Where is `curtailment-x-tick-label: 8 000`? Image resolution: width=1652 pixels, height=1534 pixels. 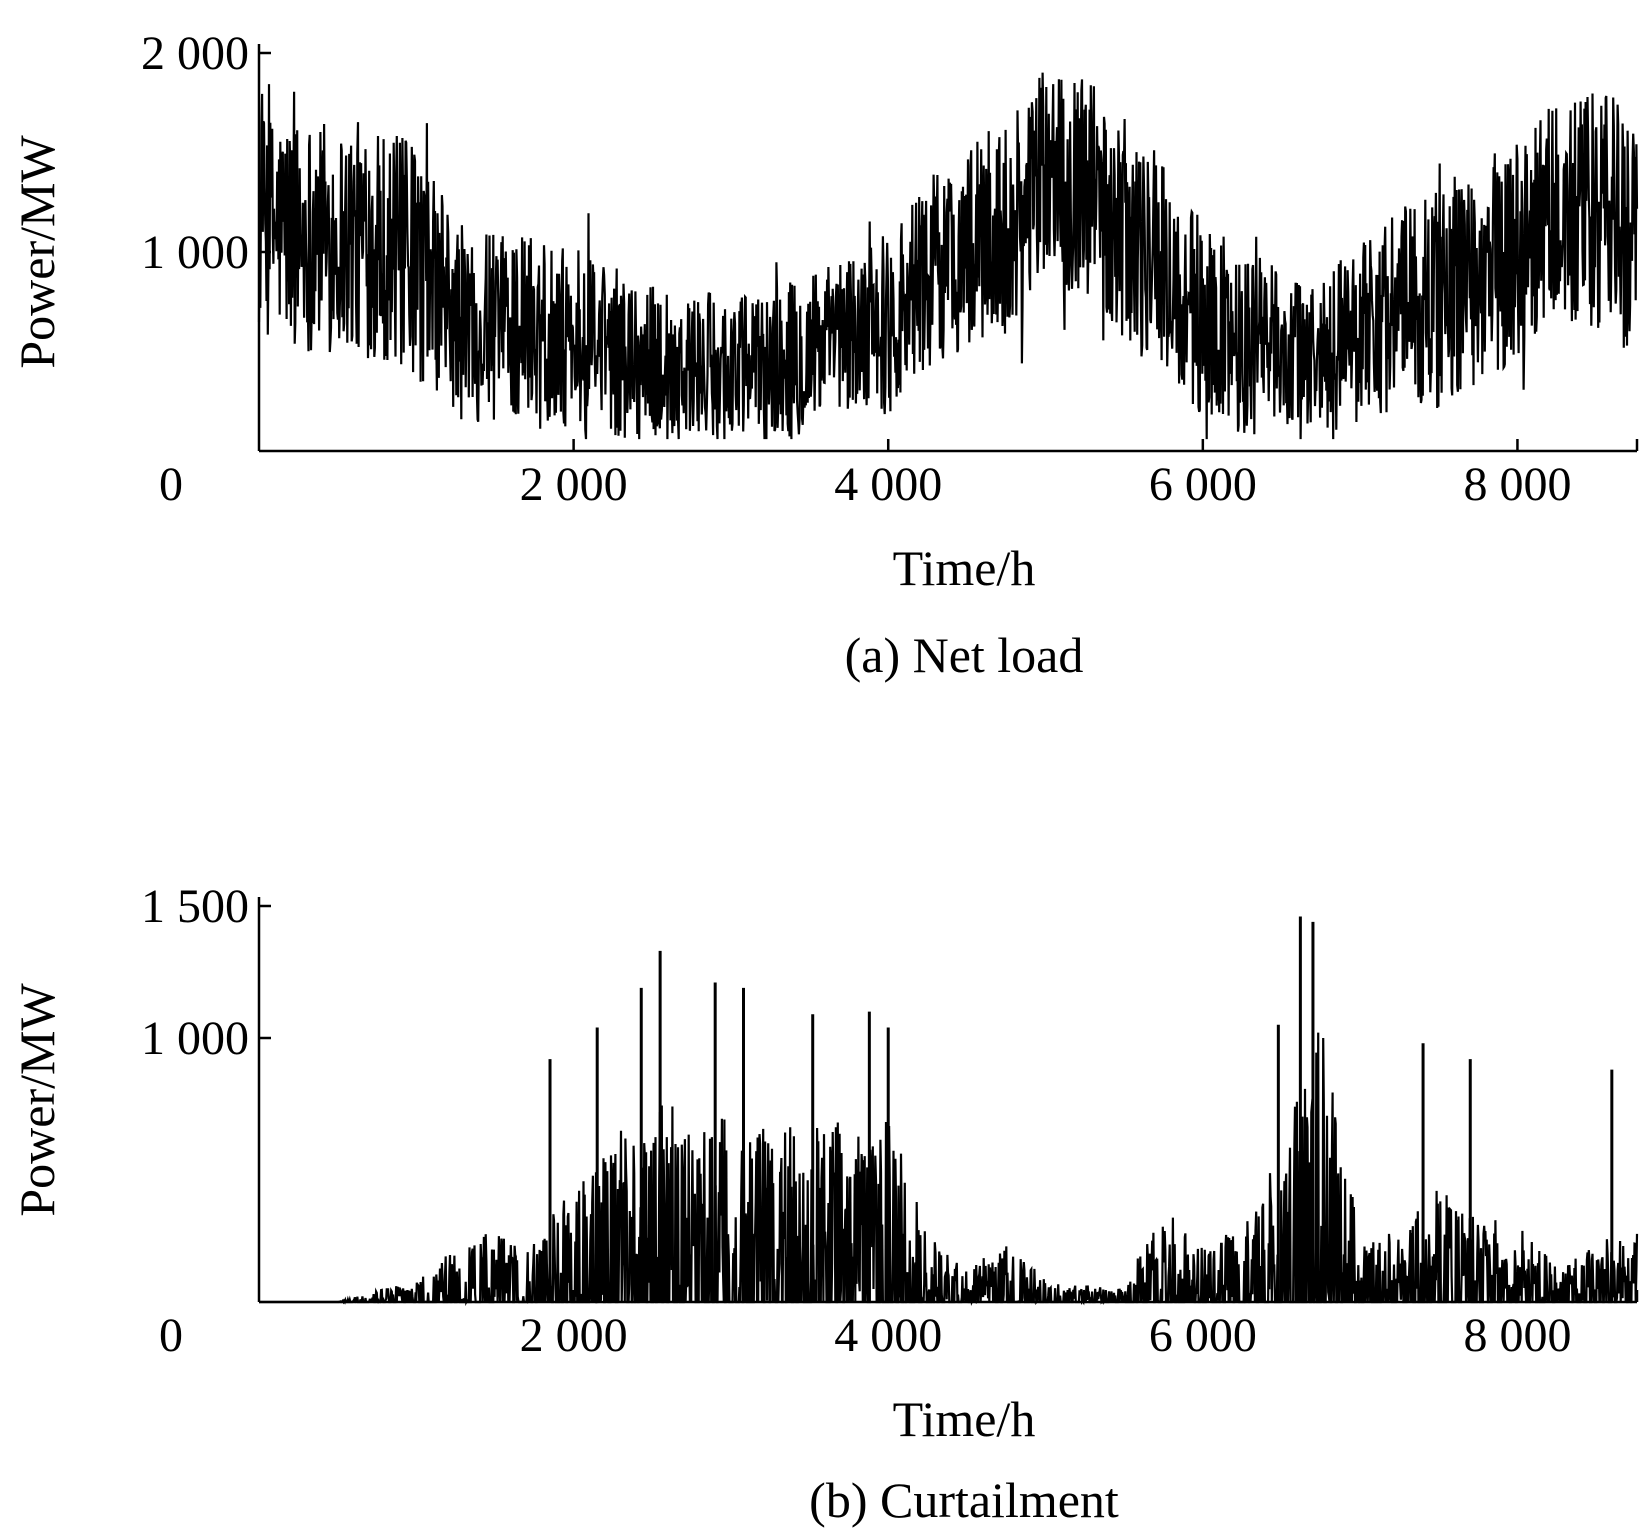 curtailment-x-tick-label: 8 000 is located at coordinates (1517, 1335).